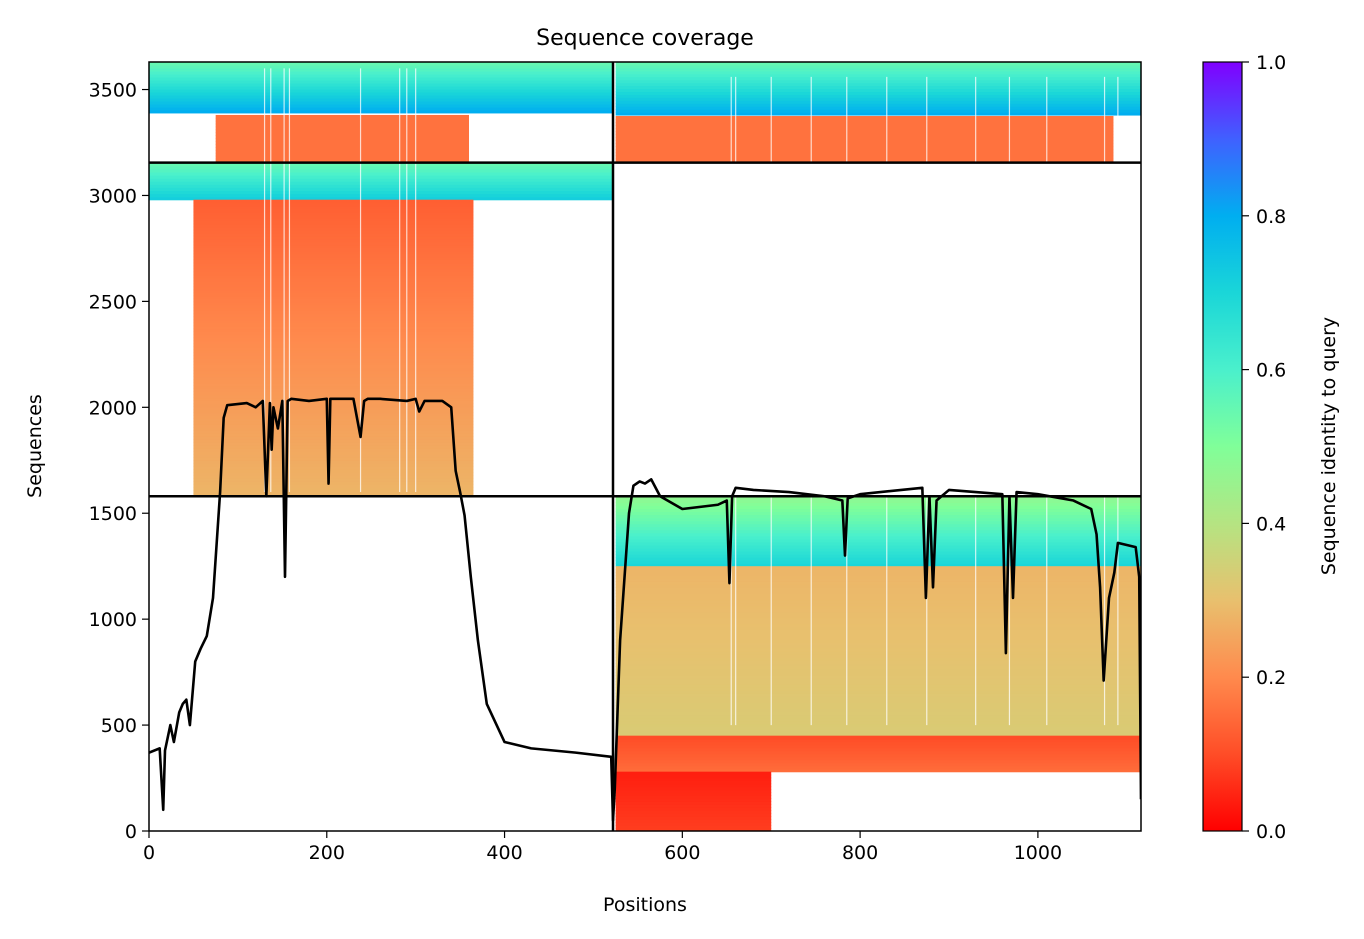  Describe the element at coordinates (504, 853) in the screenshot. I see `x-tick-label: 400` at that location.